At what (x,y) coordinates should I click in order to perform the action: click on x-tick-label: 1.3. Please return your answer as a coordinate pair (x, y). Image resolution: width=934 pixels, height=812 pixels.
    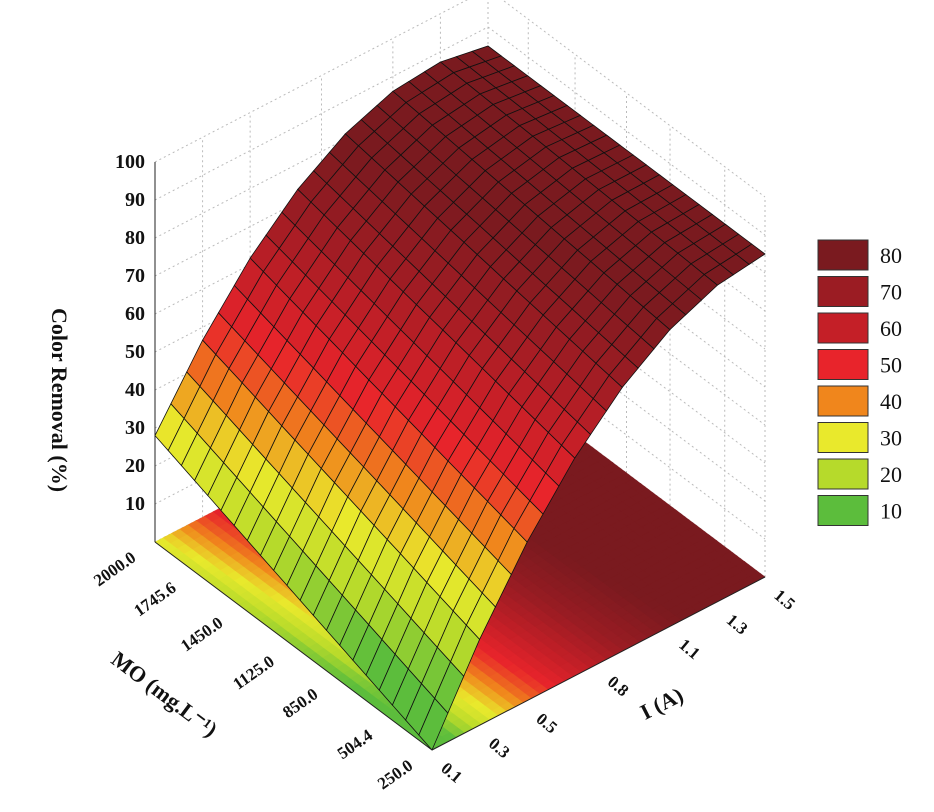
    Looking at the image, I should click on (737, 624).